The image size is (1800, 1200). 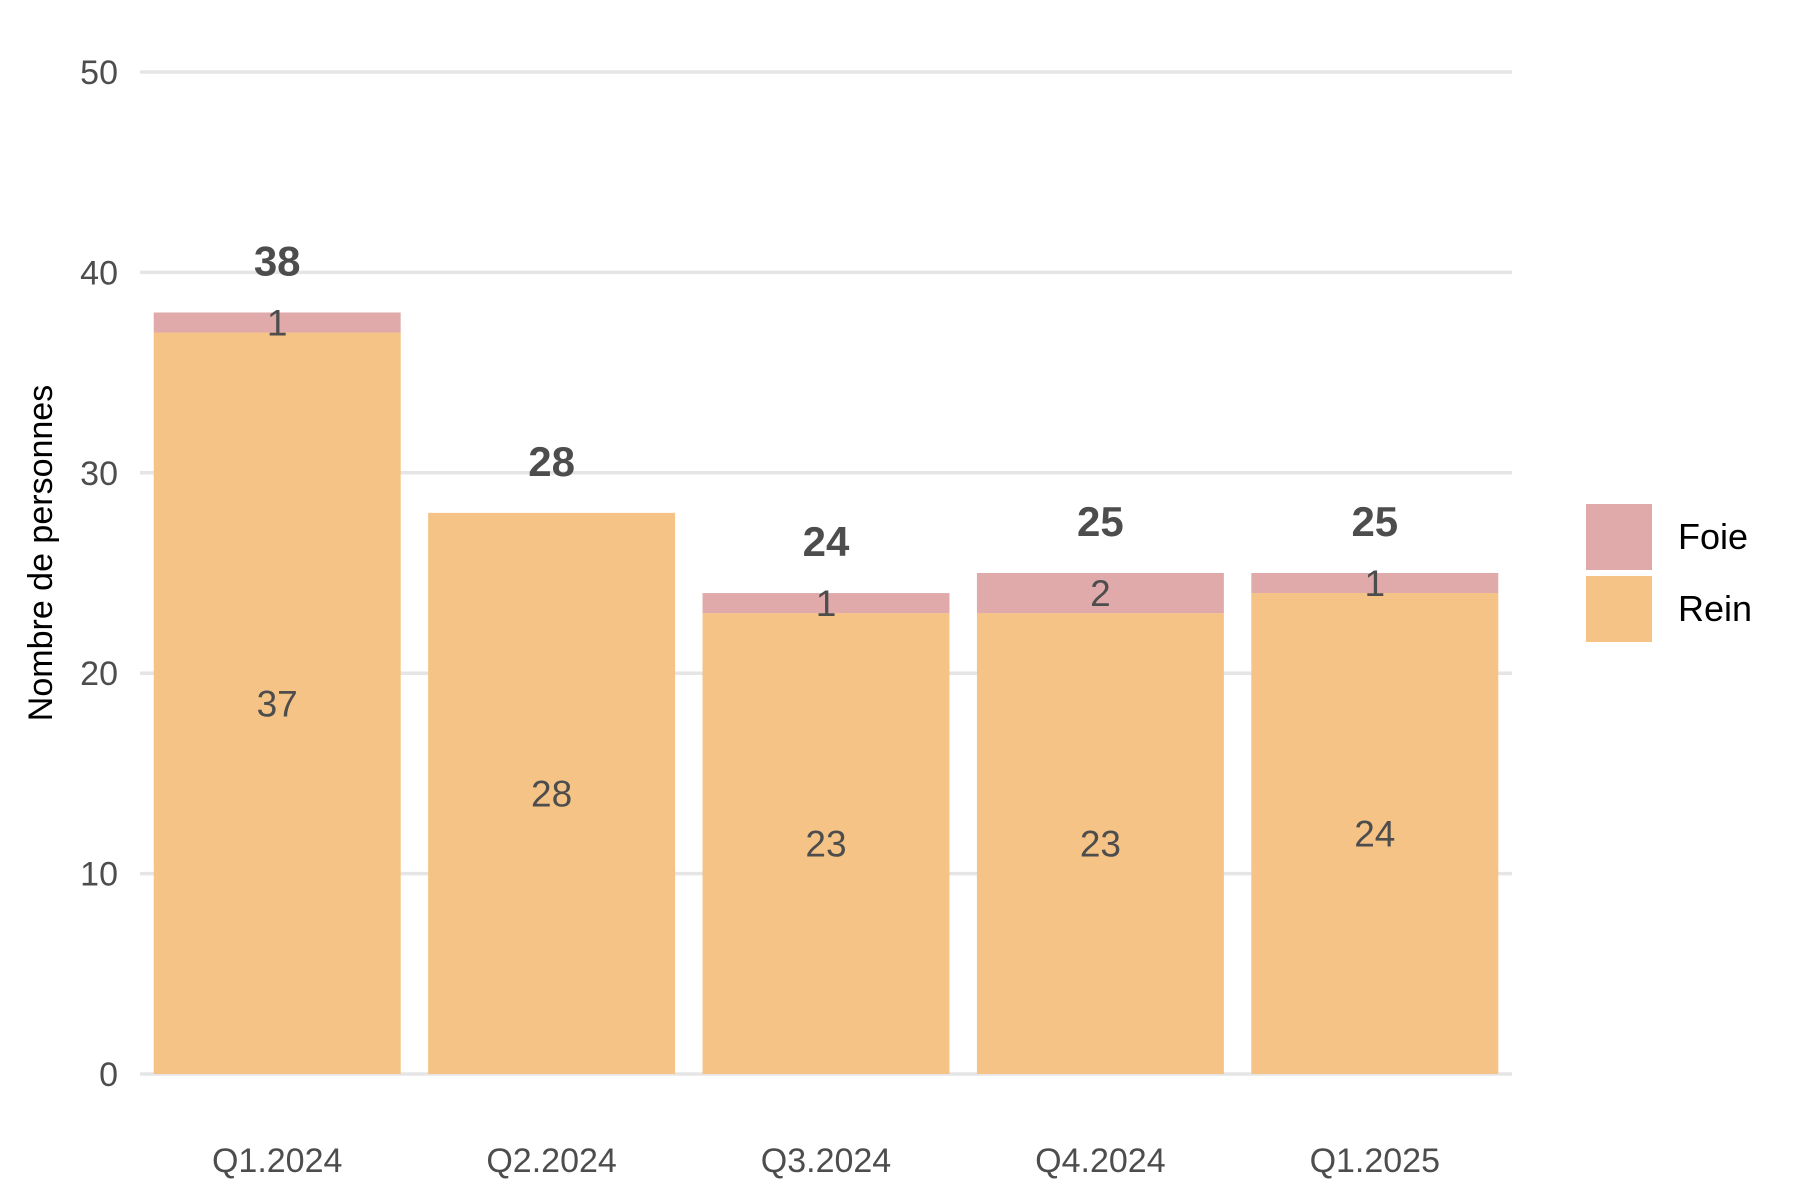 I want to click on legend-swatch-foie, so click(x=1619, y=537).